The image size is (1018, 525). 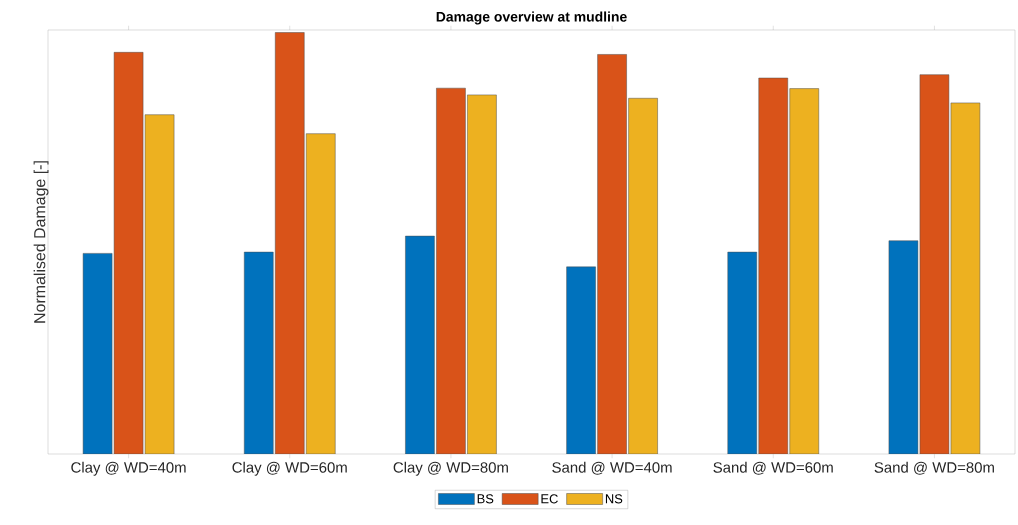 What do you see at coordinates (614, 499) in the screenshot?
I see `legend-label: NS` at bounding box center [614, 499].